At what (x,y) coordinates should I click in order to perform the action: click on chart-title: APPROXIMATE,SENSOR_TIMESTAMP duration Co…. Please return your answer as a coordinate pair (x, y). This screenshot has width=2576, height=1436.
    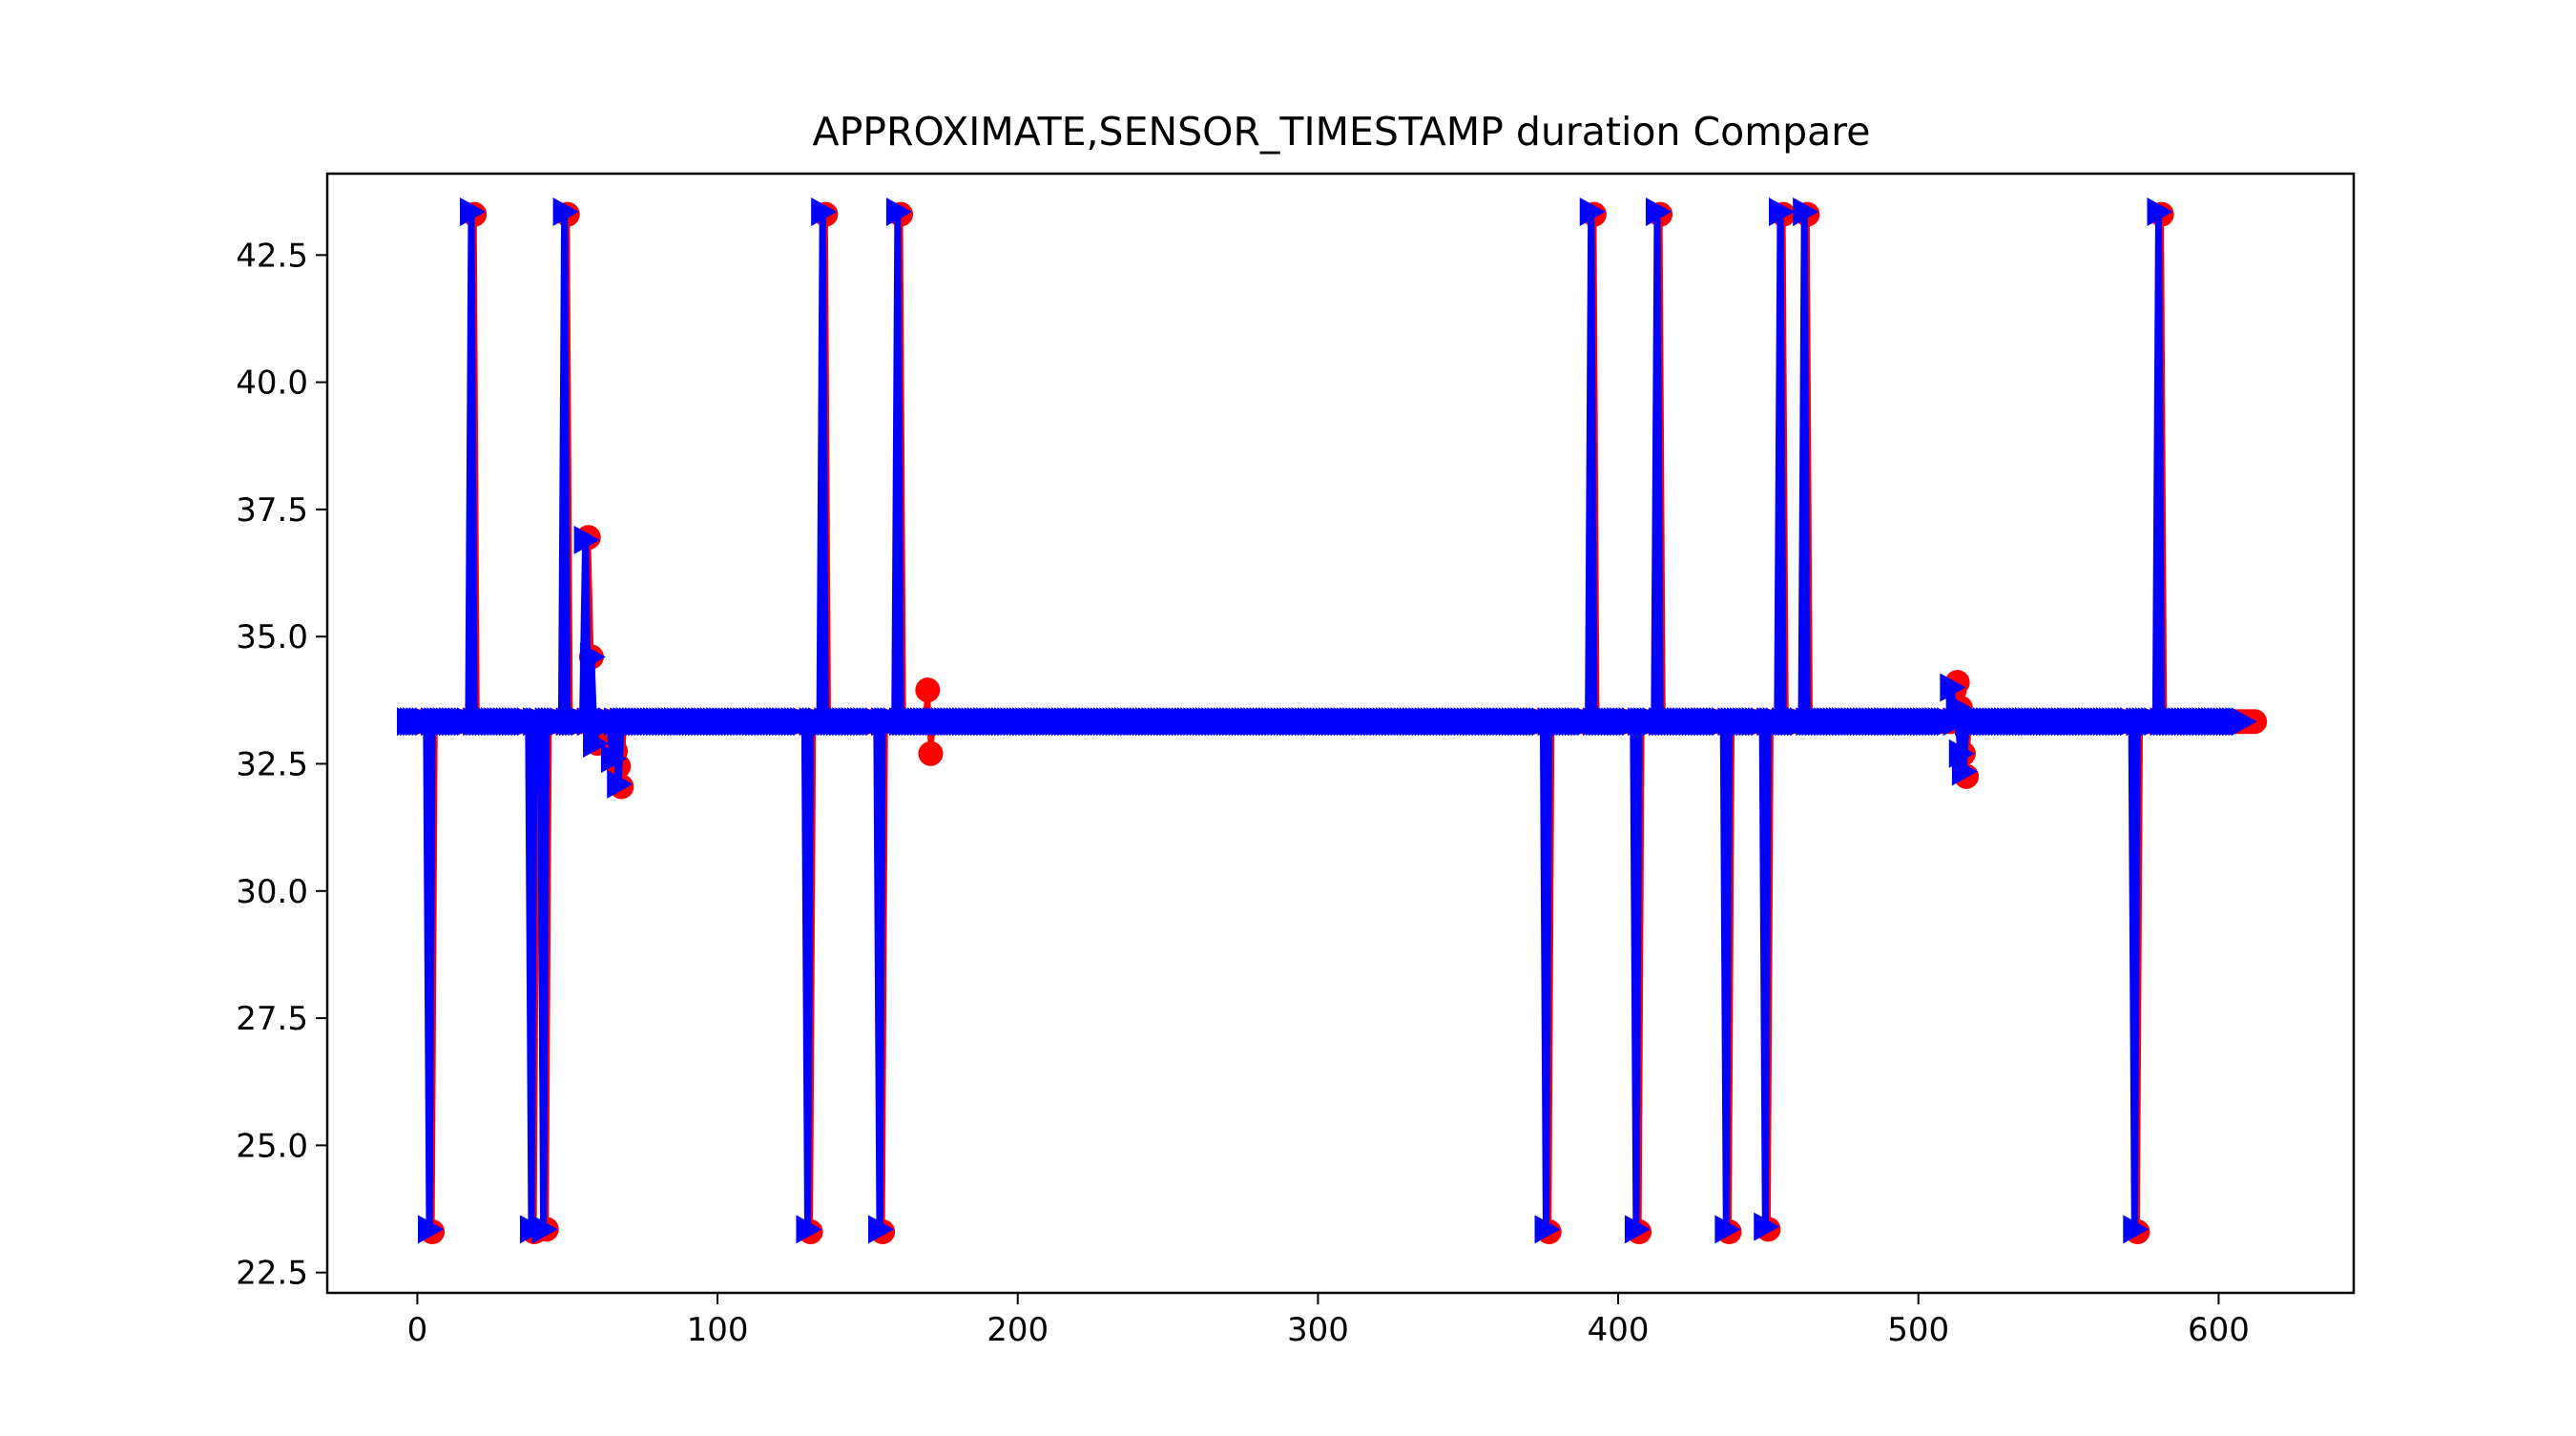
    Looking at the image, I should click on (1342, 132).